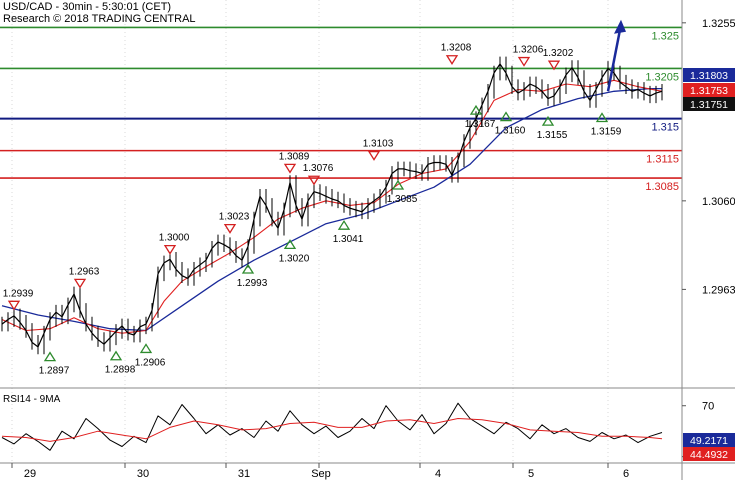  What do you see at coordinates (143, 474) in the screenshot?
I see `x-tick-label: 30` at bounding box center [143, 474].